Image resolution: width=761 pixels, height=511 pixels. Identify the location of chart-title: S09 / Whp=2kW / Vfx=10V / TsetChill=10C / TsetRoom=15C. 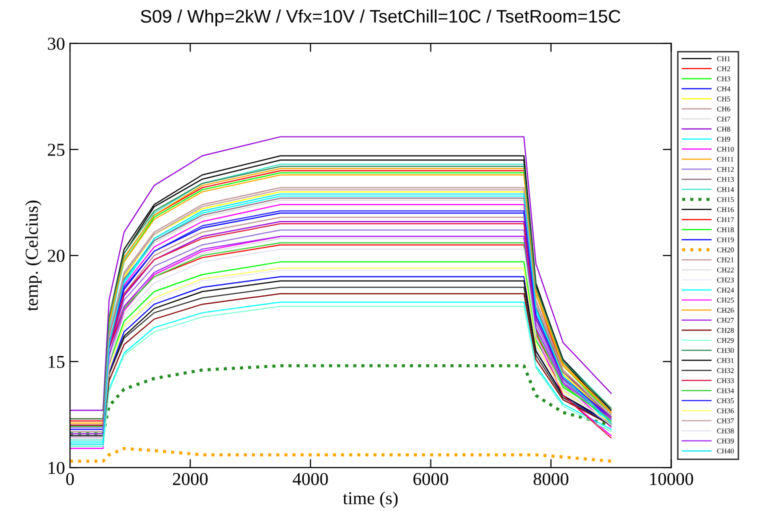
(380, 17).